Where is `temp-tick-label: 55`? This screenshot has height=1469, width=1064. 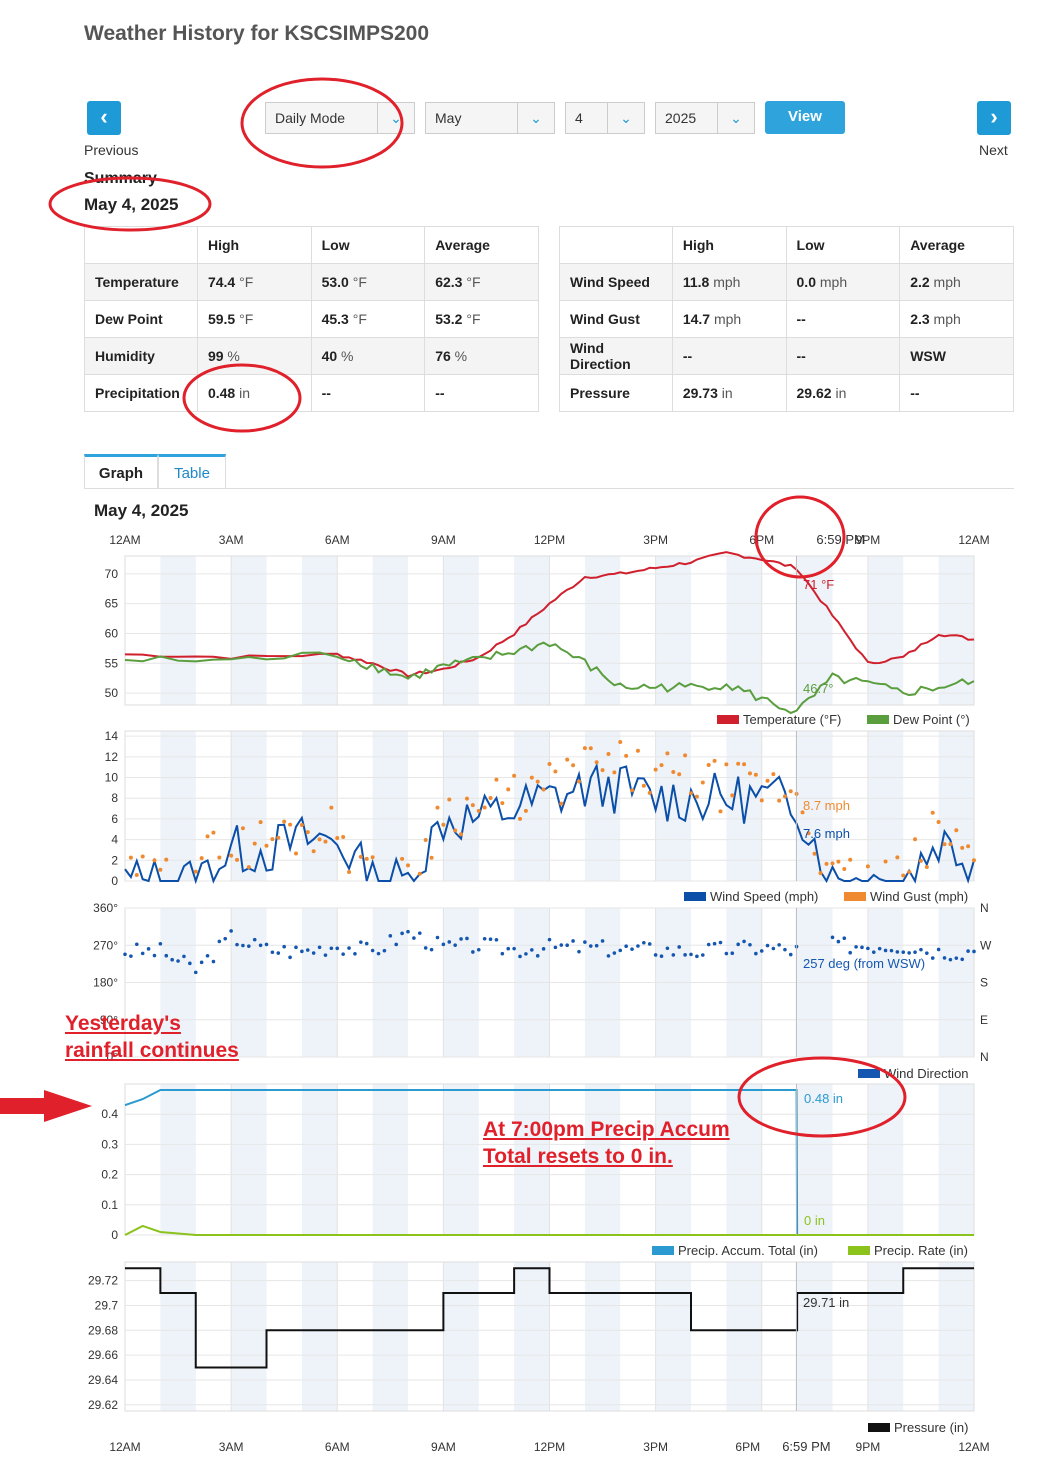 temp-tick-label: 55 is located at coordinates (112, 663).